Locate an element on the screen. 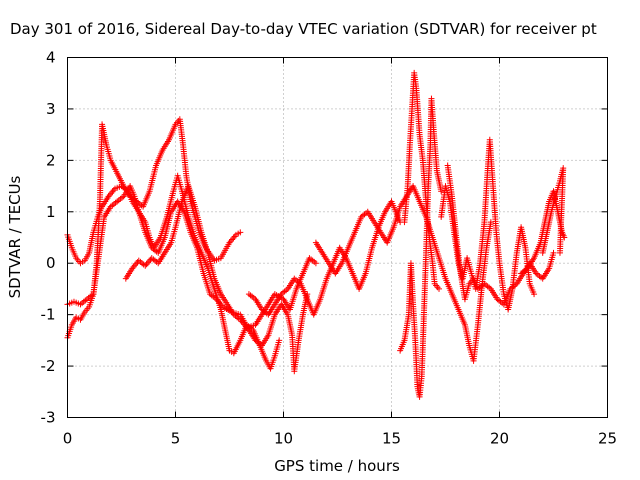 Image resolution: width=640 pixels, height=480 pixels. series-trace-b is located at coordinates (154, 228).